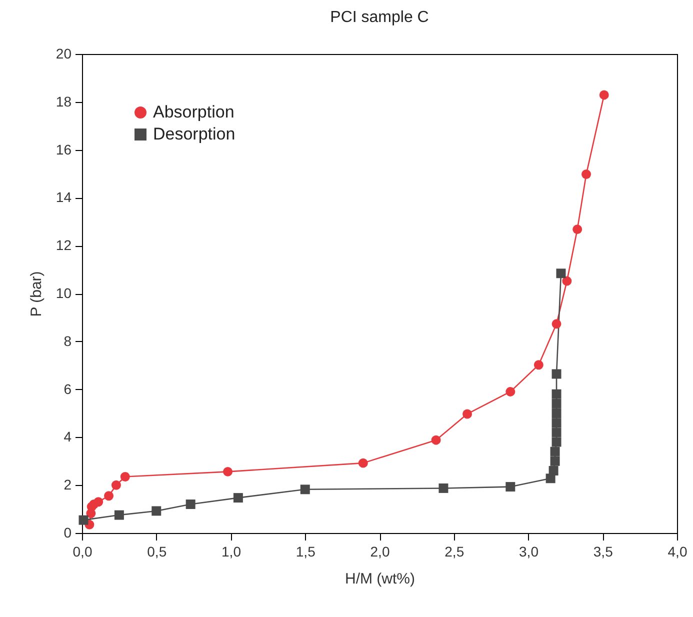  I want to click on y-tick-label: 0, so click(68, 532).